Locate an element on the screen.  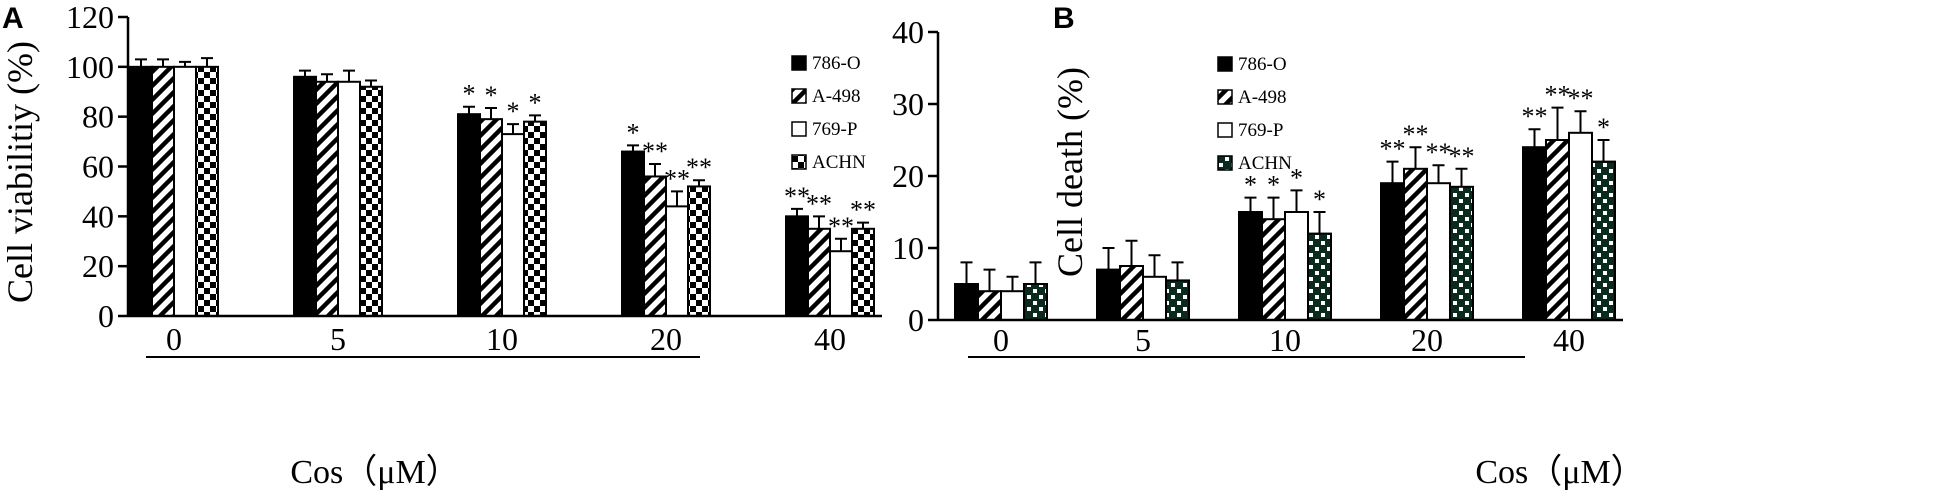
panel-b-x-axis-label: Cos（μM） is located at coordinates (1559, 472).